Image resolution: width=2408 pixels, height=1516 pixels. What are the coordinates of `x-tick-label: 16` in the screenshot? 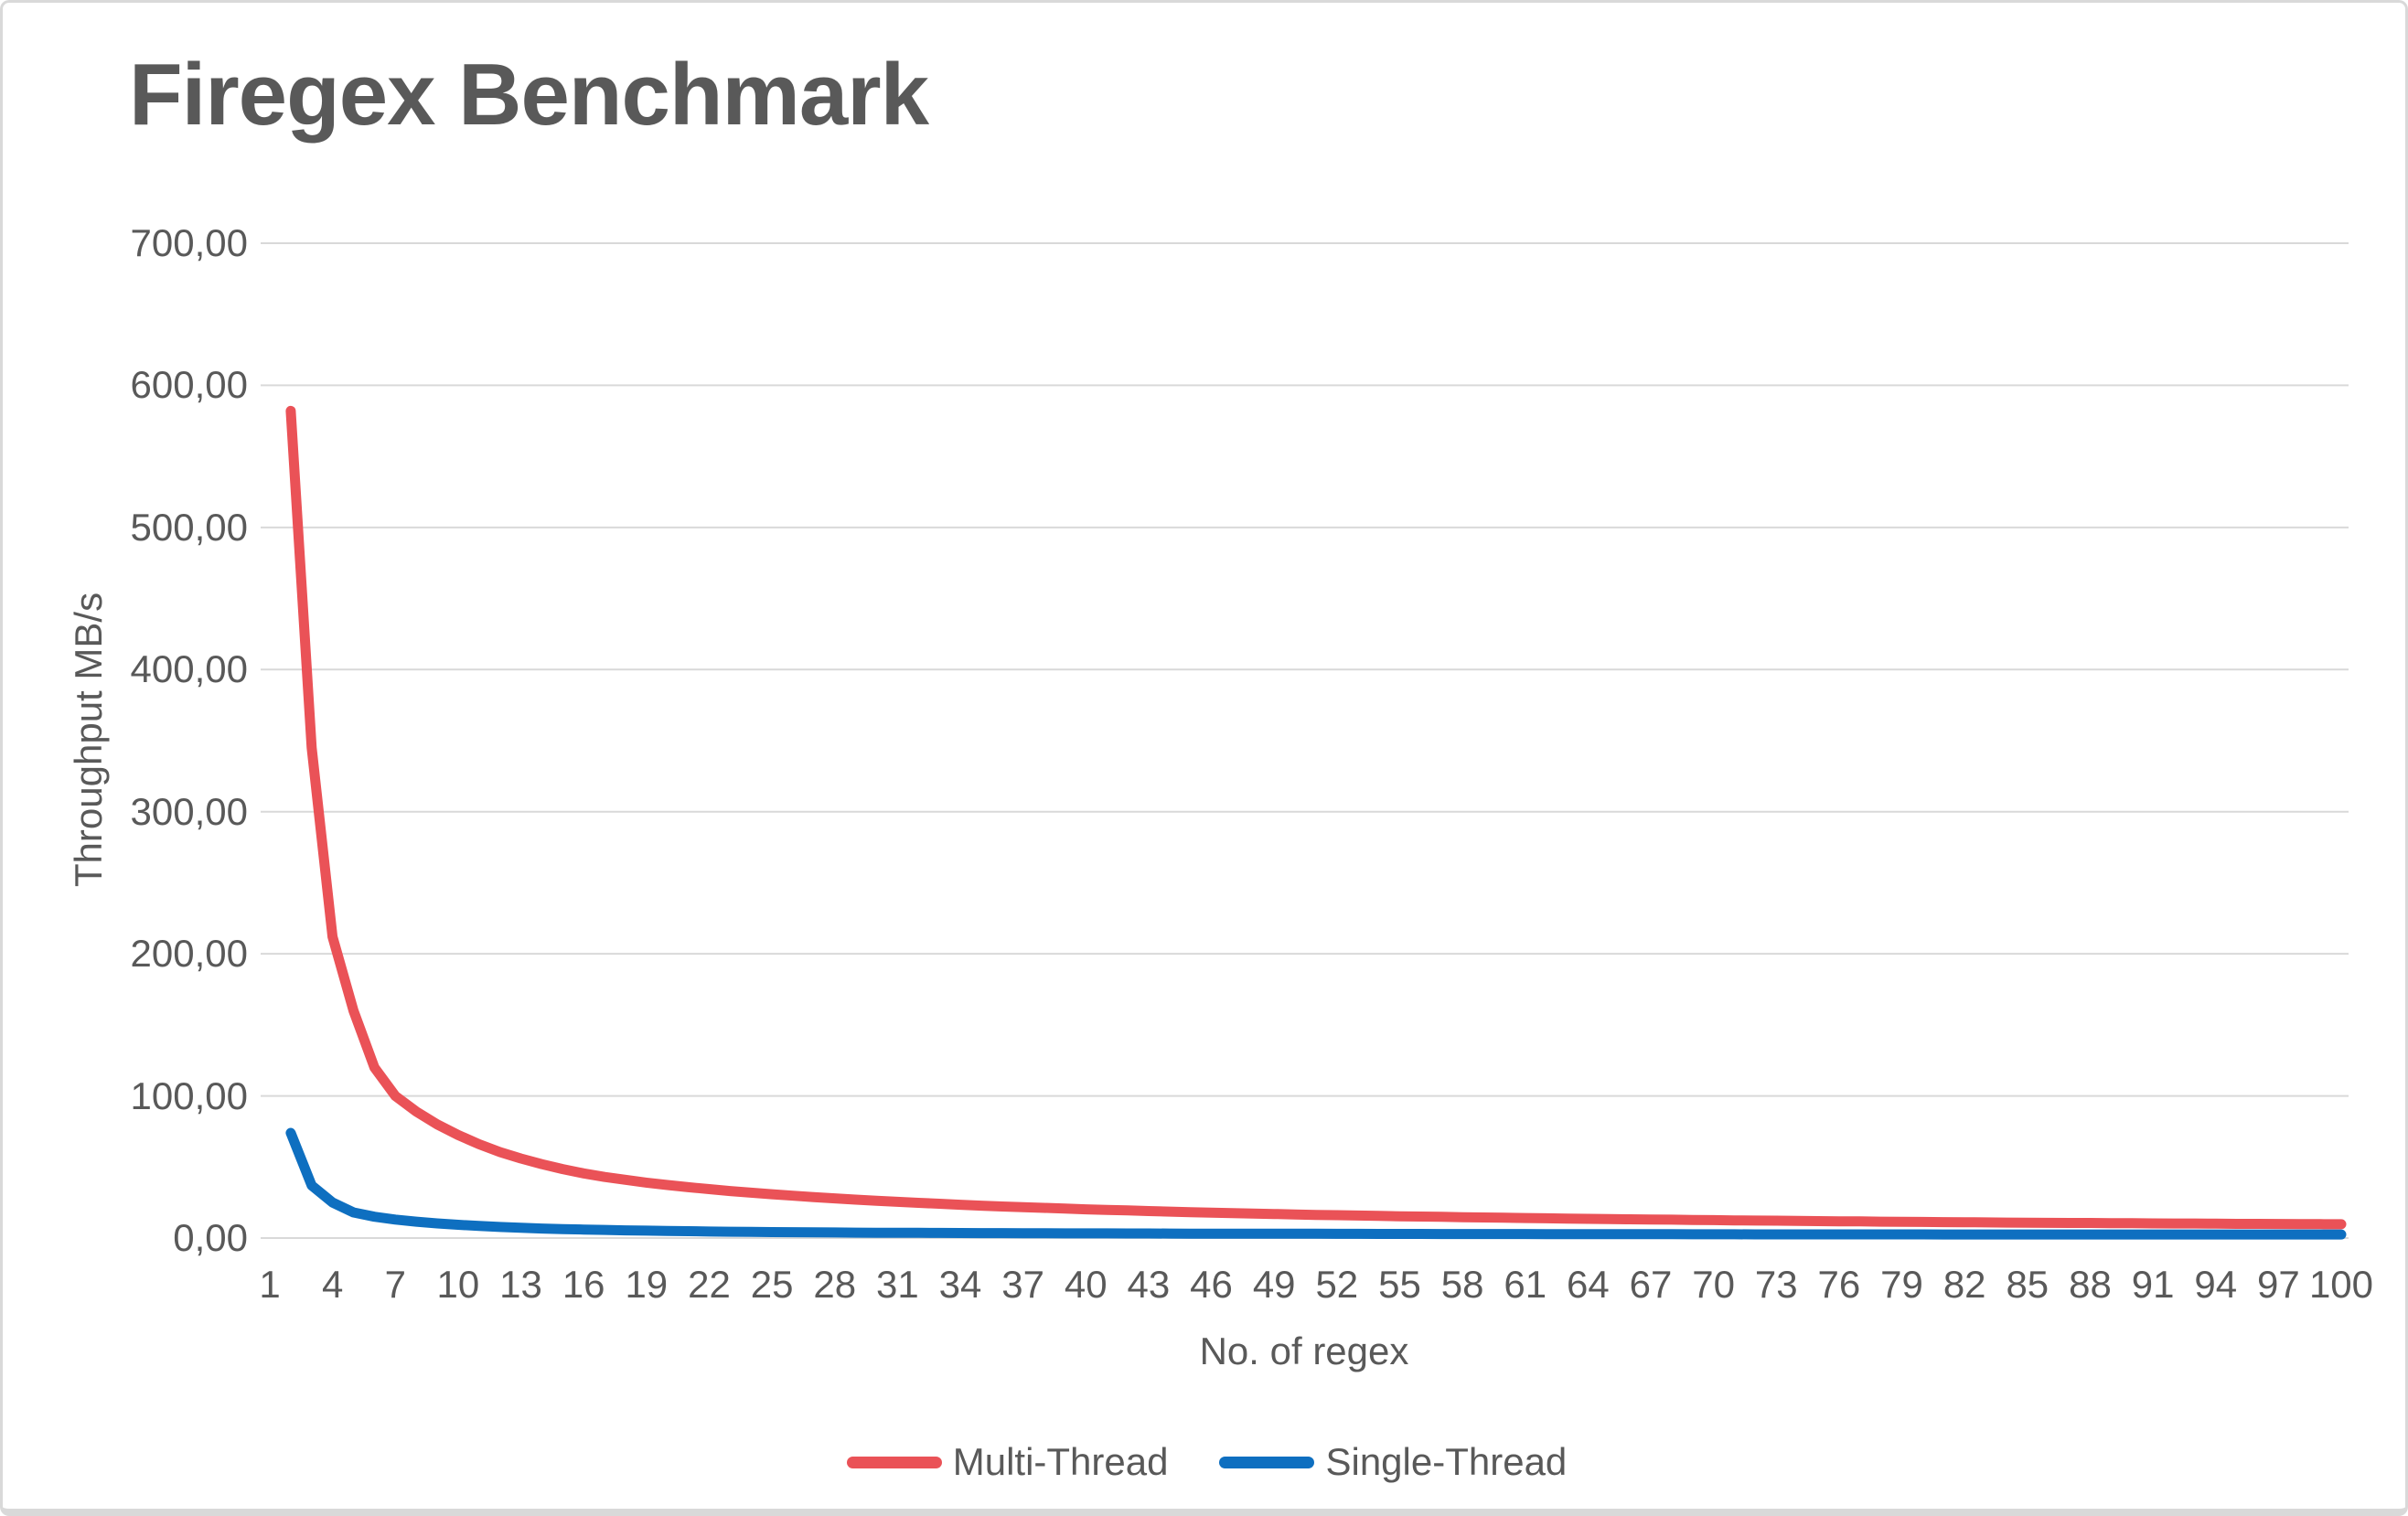 It's located at (583, 1284).